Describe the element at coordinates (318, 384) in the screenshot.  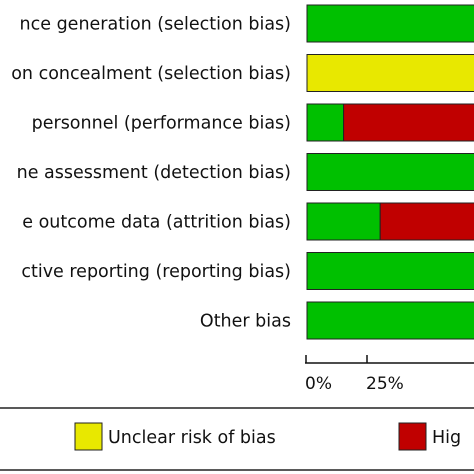
I see `x-tick-label: 0%` at that location.